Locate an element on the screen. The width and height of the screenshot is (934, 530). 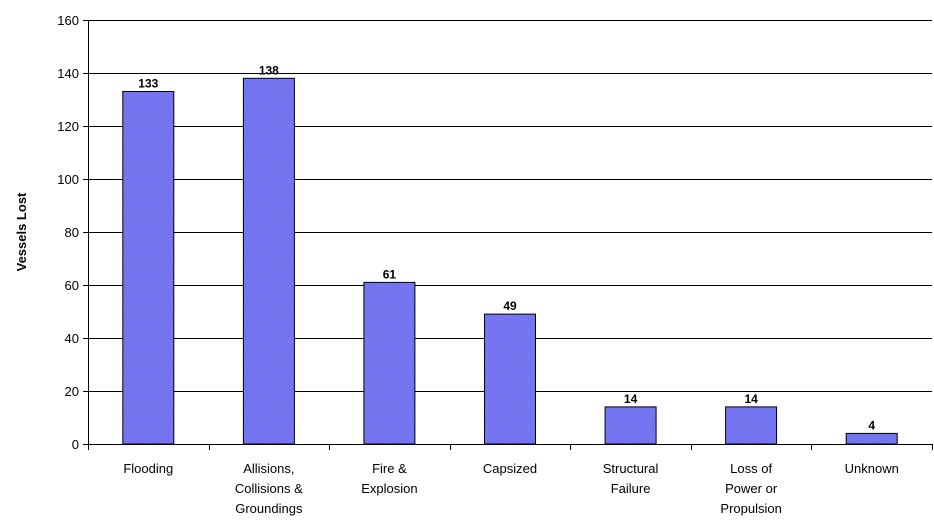
data-label: 138 is located at coordinates (269, 70).